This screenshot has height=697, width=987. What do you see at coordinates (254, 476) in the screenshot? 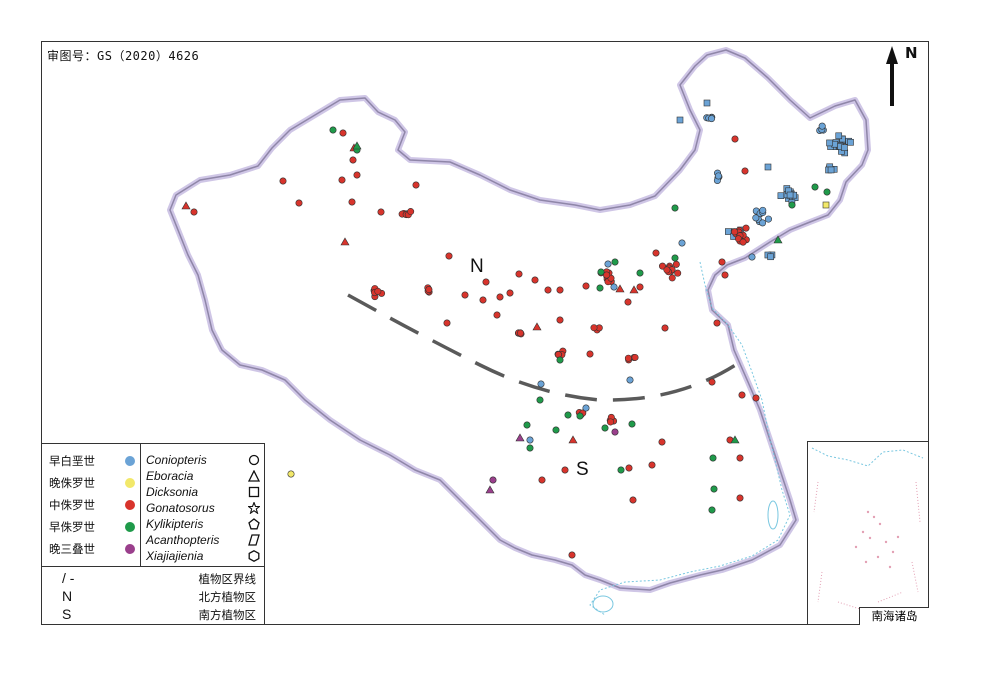
I see `triangle-symbol-icon` at bounding box center [254, 476].